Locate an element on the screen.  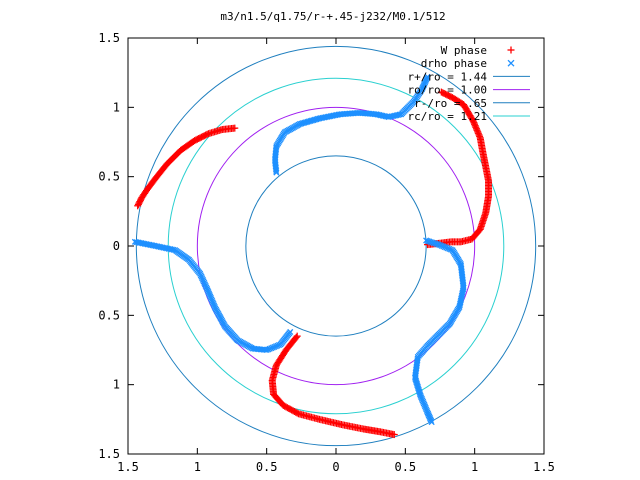
legend-label-2: r+/ro = 1.44 is located at coordinates (448, 76).